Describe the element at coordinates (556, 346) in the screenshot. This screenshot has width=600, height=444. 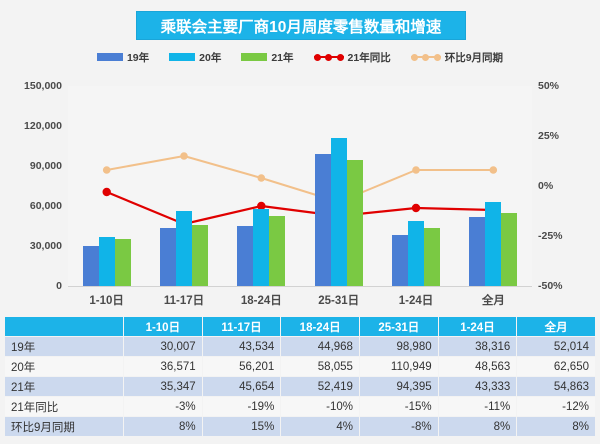
I see `table-cell-19年-全月: 52,014` at that location.